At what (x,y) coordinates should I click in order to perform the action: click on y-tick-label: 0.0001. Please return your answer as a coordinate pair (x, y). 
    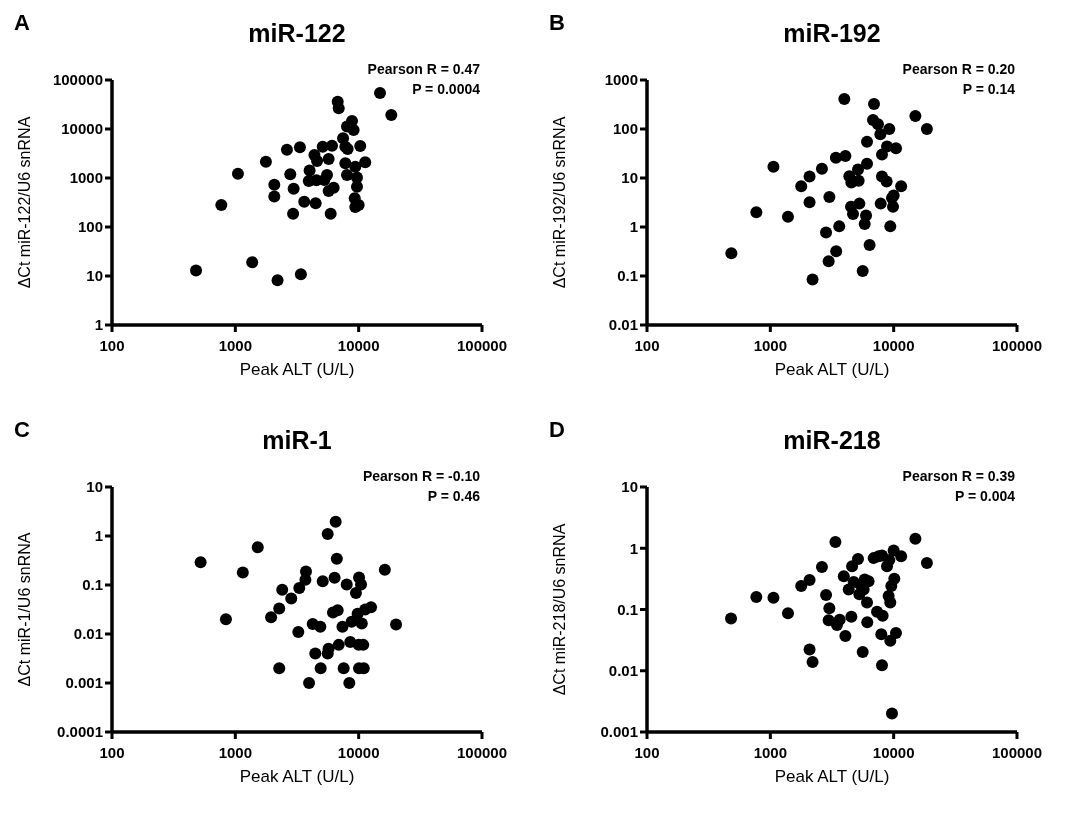
    Looking at the image, I should click on (80, 732).